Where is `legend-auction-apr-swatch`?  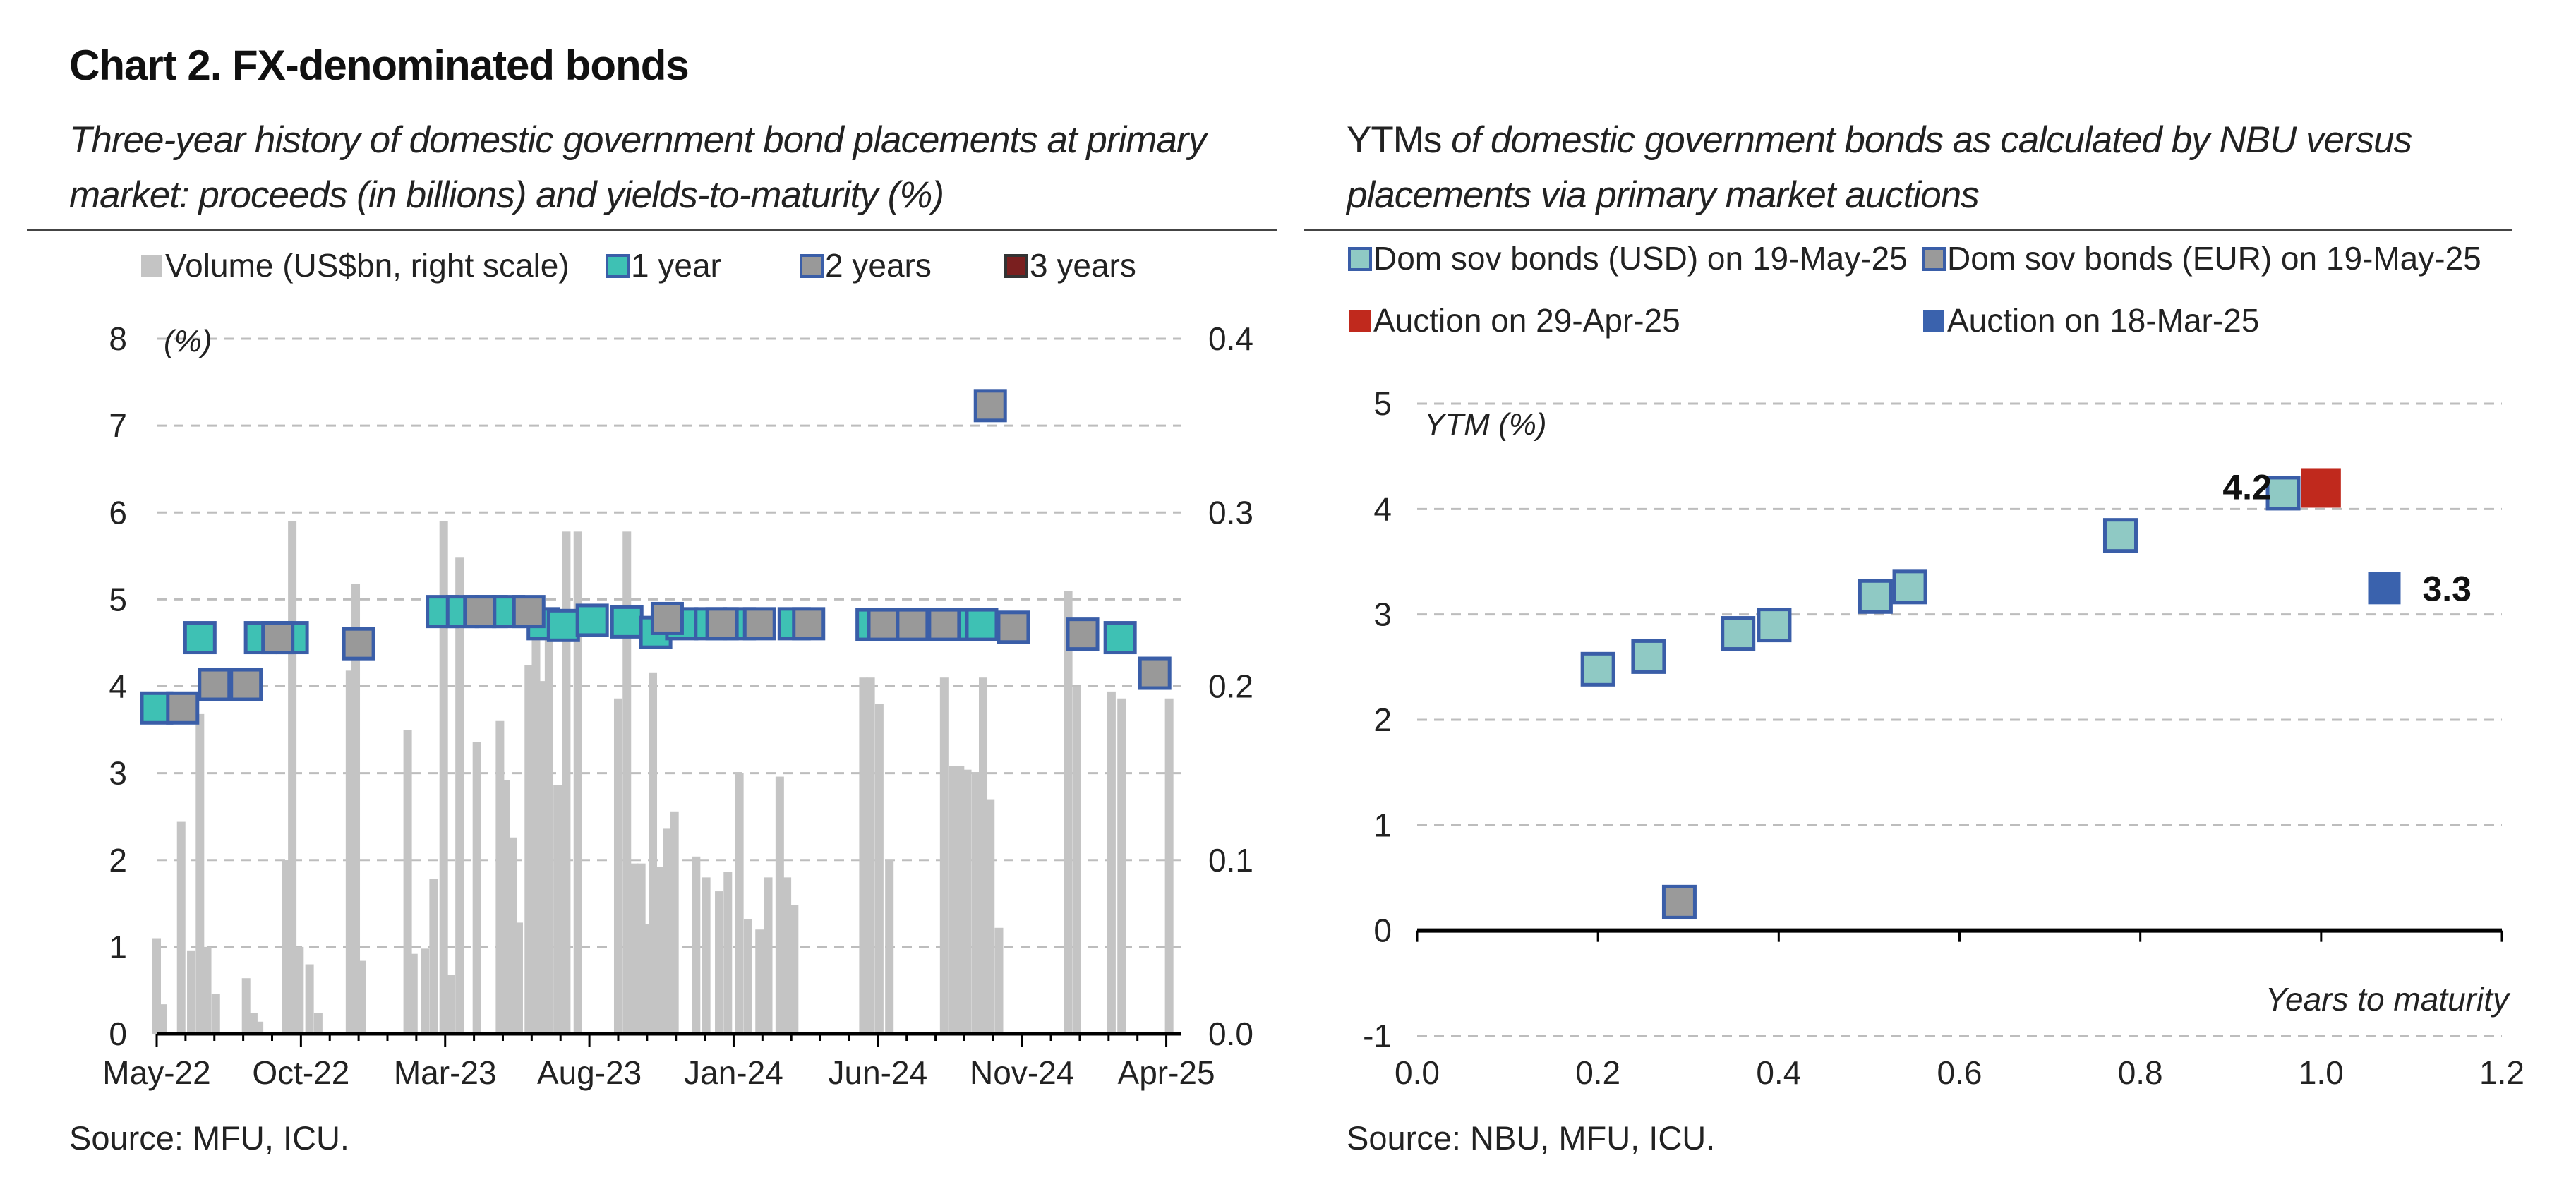
legend-auction-apr-swatch is located at coordinates (1360, 321).